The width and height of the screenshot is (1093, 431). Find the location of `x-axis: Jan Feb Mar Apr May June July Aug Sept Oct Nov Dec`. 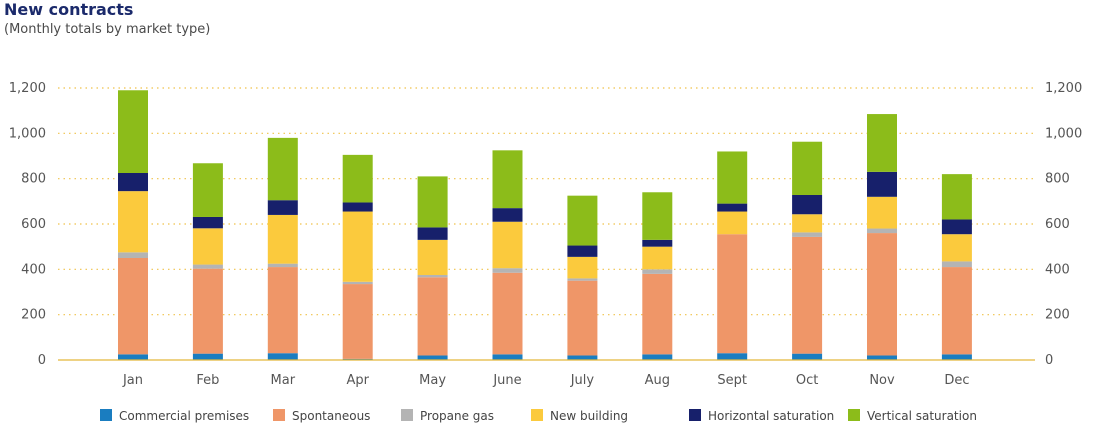

x-axis: Jan Feb Mar Apr May June July Aug Sept Oct Nov Dec is located at coordinates (546, 380).